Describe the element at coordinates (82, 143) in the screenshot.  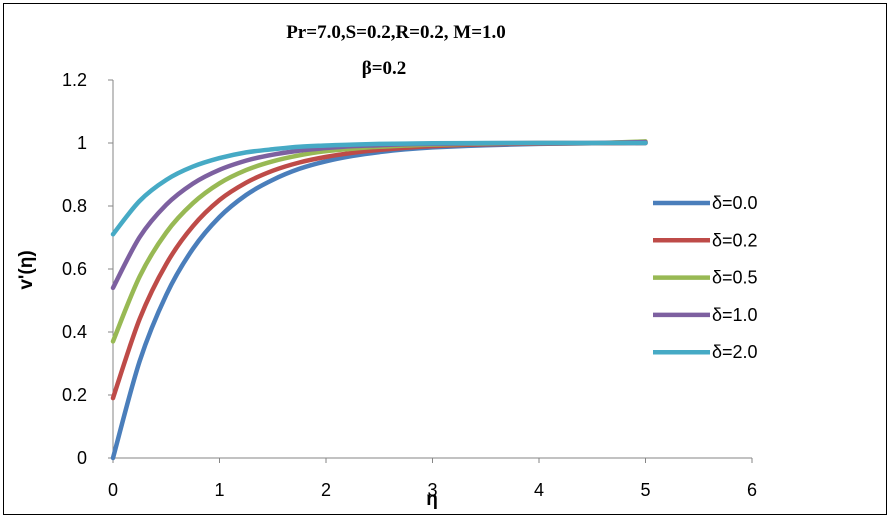
I see `y-tick-label: 1` at that location.